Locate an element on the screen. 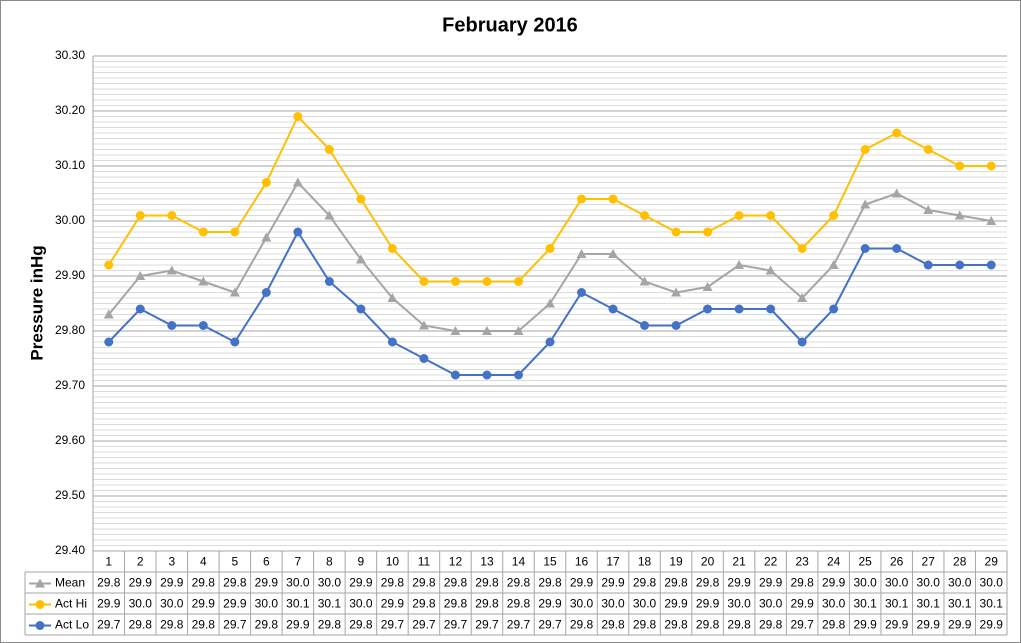 Image resolution: width=1021 pixels, height=643 pixels. x-tick-label: 13 is located at coordinates (487, 562).